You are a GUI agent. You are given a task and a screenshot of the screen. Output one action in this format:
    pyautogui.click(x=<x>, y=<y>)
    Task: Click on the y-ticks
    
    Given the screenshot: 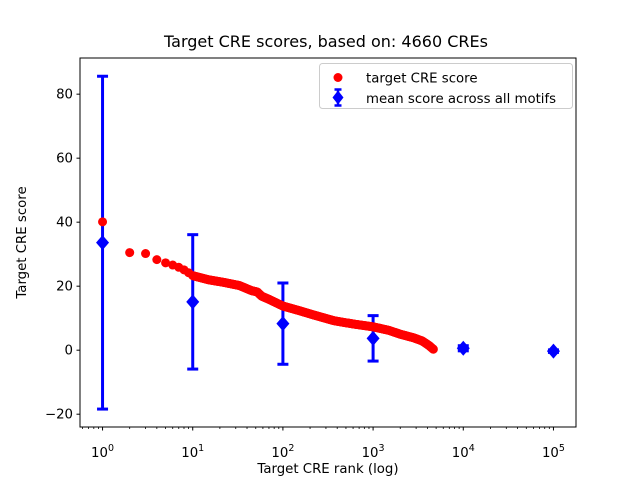 What is the action you would take?
    pyautogui.click(x=78, y=254)
    